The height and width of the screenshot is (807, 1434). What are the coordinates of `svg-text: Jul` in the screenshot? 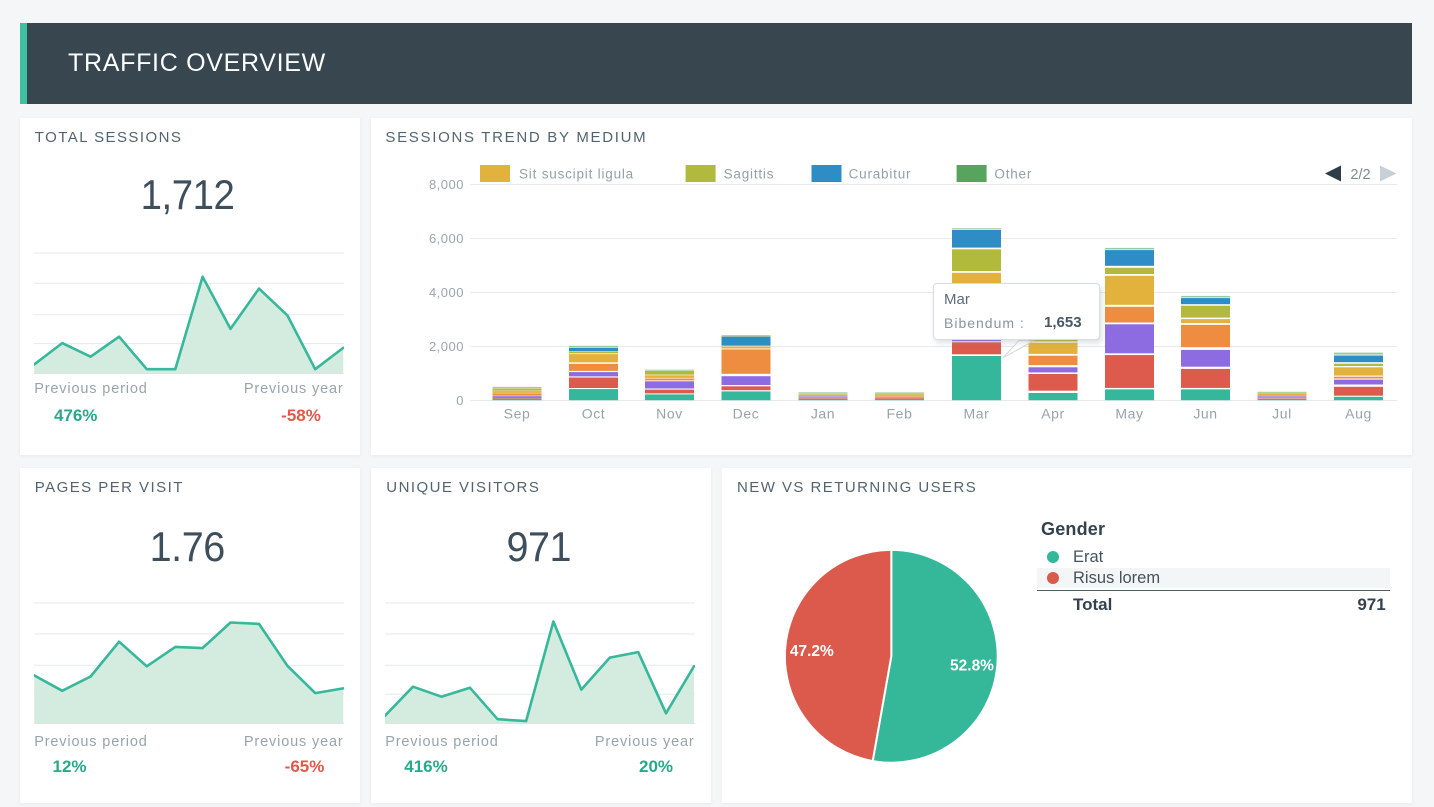 It's located at (1282, 413).